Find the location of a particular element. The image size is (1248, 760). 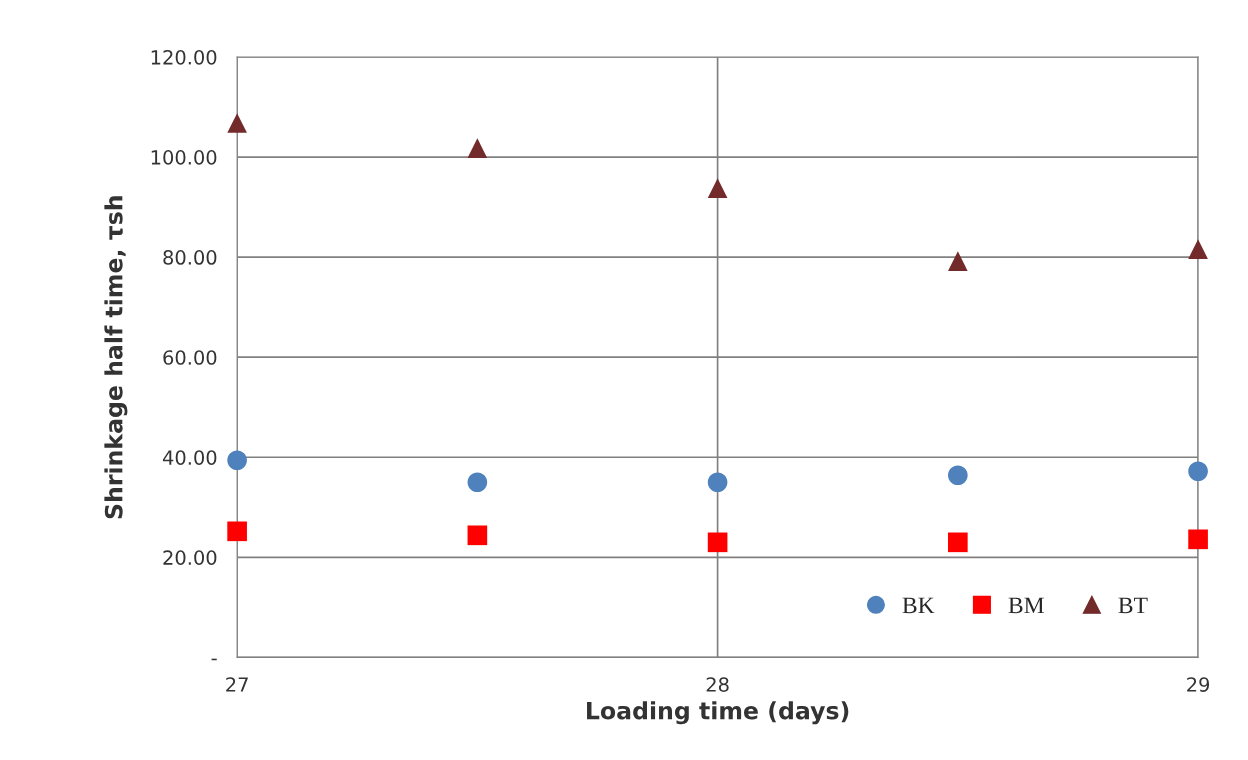

y-tick-label: 120.00 is located at coordinates (184, 57).